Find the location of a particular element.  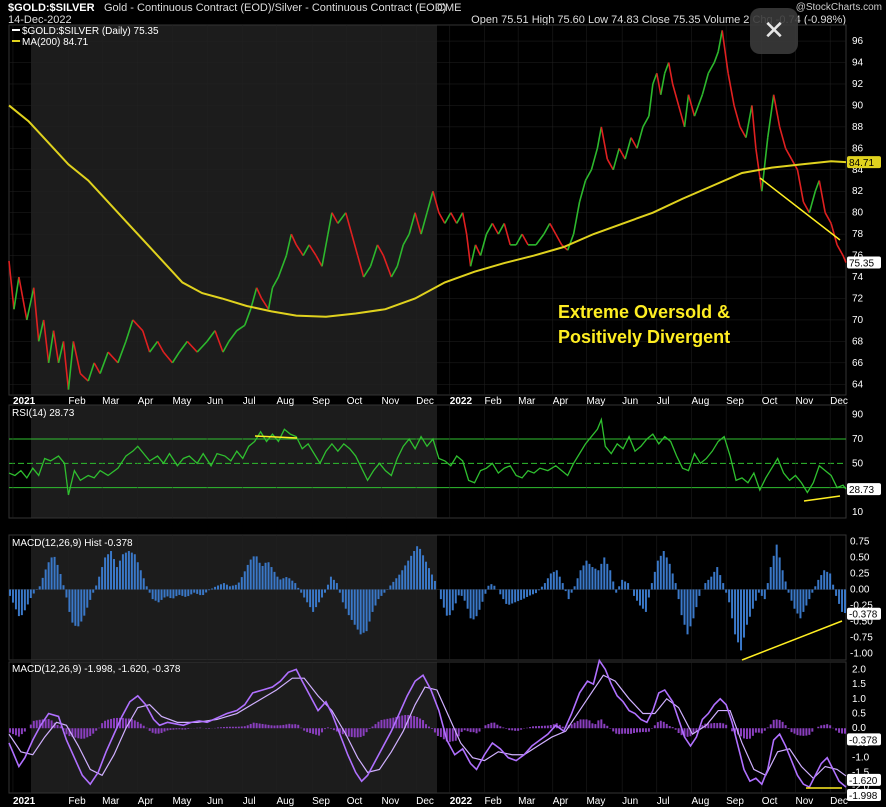

rsi-high-marker is located at coordinates (276, 437).